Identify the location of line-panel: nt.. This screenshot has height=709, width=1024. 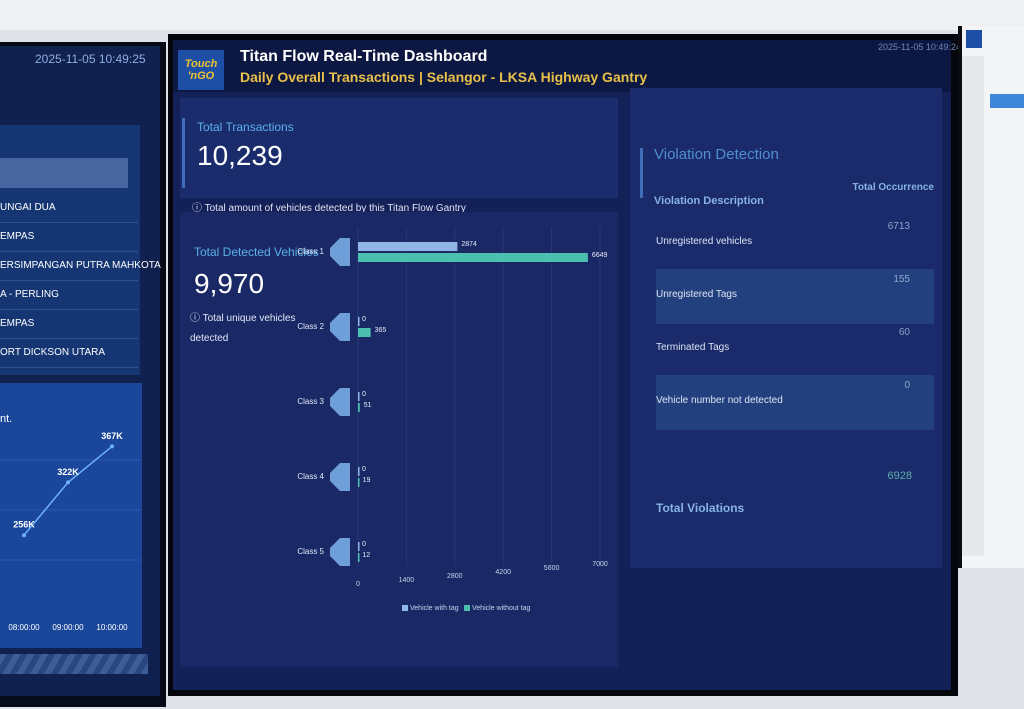
(71, 515).